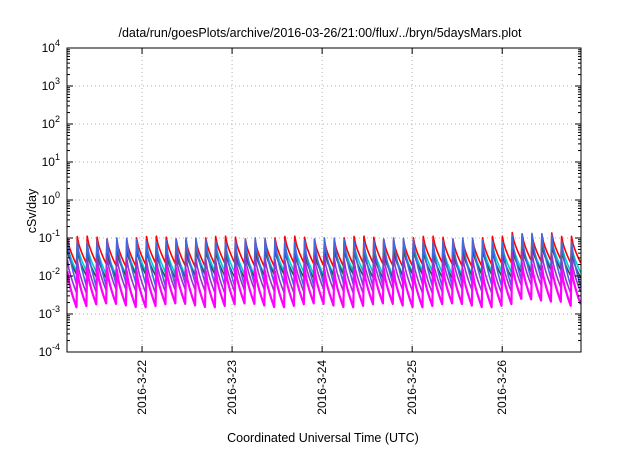 Image resolution: width=640 pixels, height=453 pixels. I want to click on y-tick-label: 10⁰, so click(51, 198).